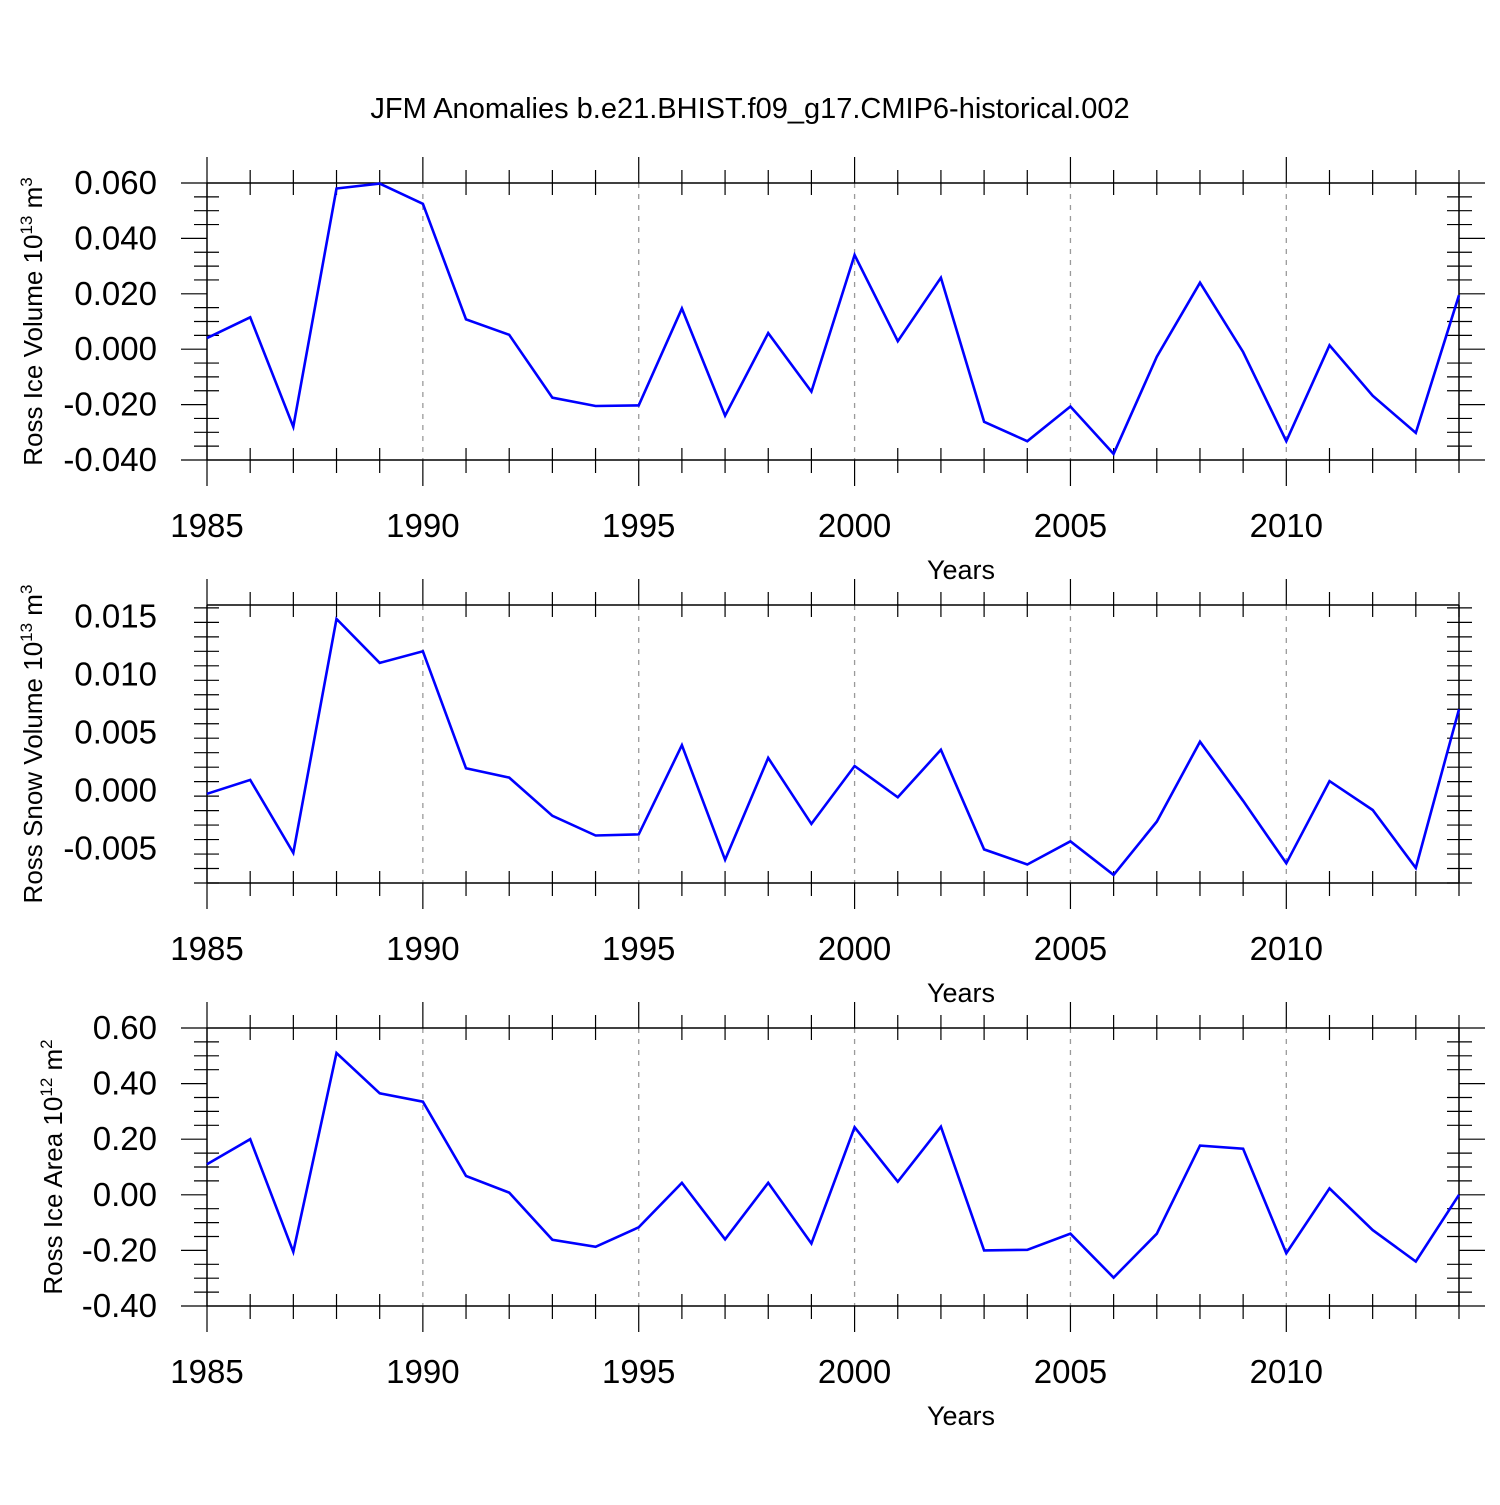 Image resolution: width=1500 pixels, height=1505 pixels. Describe the element at coordinates (115, 237) in the screenshot. I see `y-tick-label: 0.040` at that location.